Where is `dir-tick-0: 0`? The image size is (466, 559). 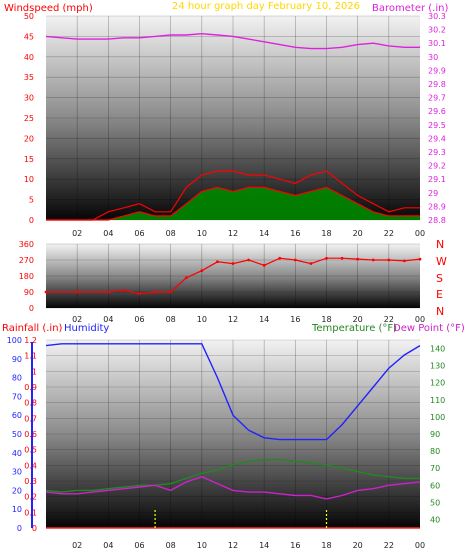 dir-tick-0: 0 is located at coordinates (31, 308).